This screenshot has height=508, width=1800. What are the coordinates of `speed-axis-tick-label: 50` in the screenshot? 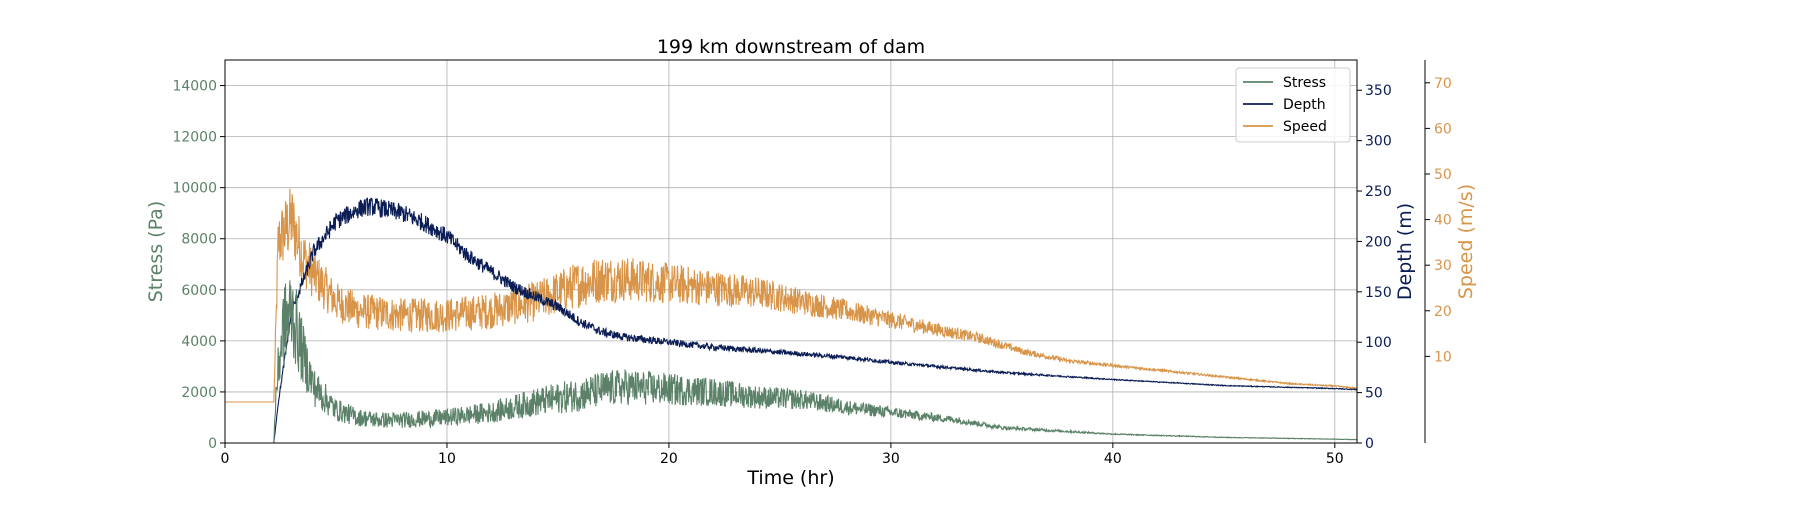 It's located at (1443, 175).